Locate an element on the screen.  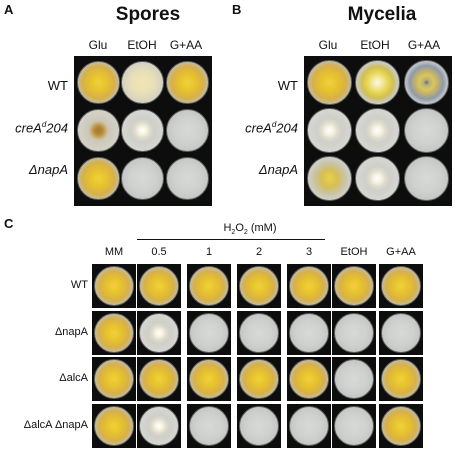
panel-c-letter: C is located at coordinates (9, 223).